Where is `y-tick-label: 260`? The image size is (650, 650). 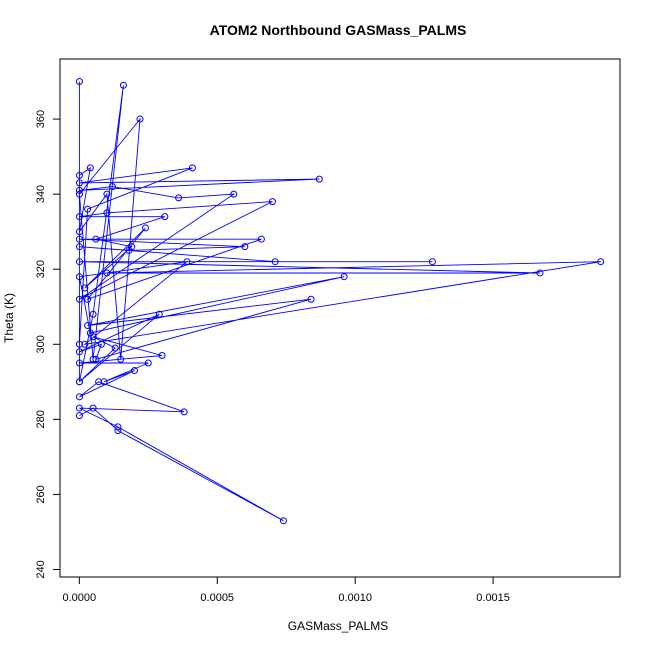
y-tick-label: 260 is located at coordinates (41, 494).